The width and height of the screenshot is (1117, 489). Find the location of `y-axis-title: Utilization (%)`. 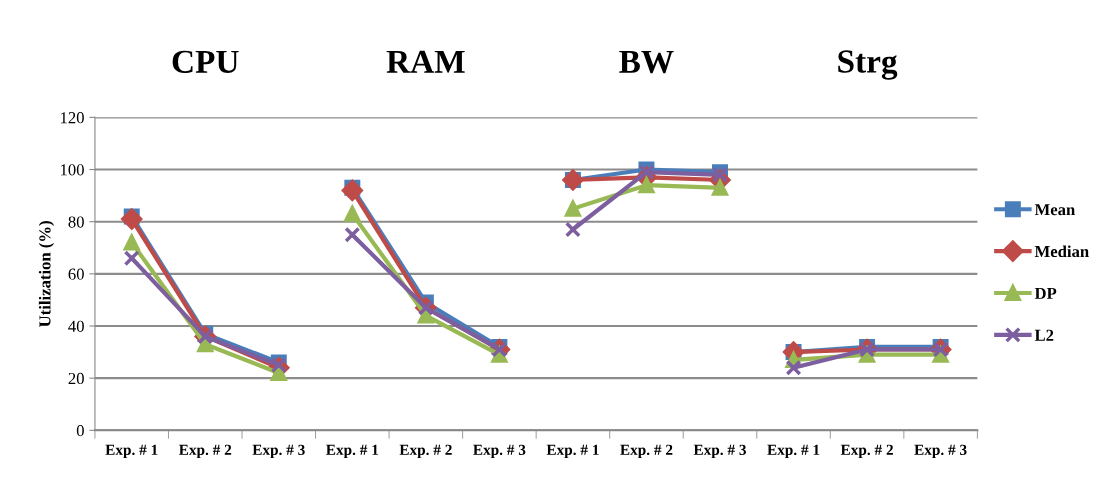

y-axis-title: Utilization (%) is located at coordinates (46, 274).